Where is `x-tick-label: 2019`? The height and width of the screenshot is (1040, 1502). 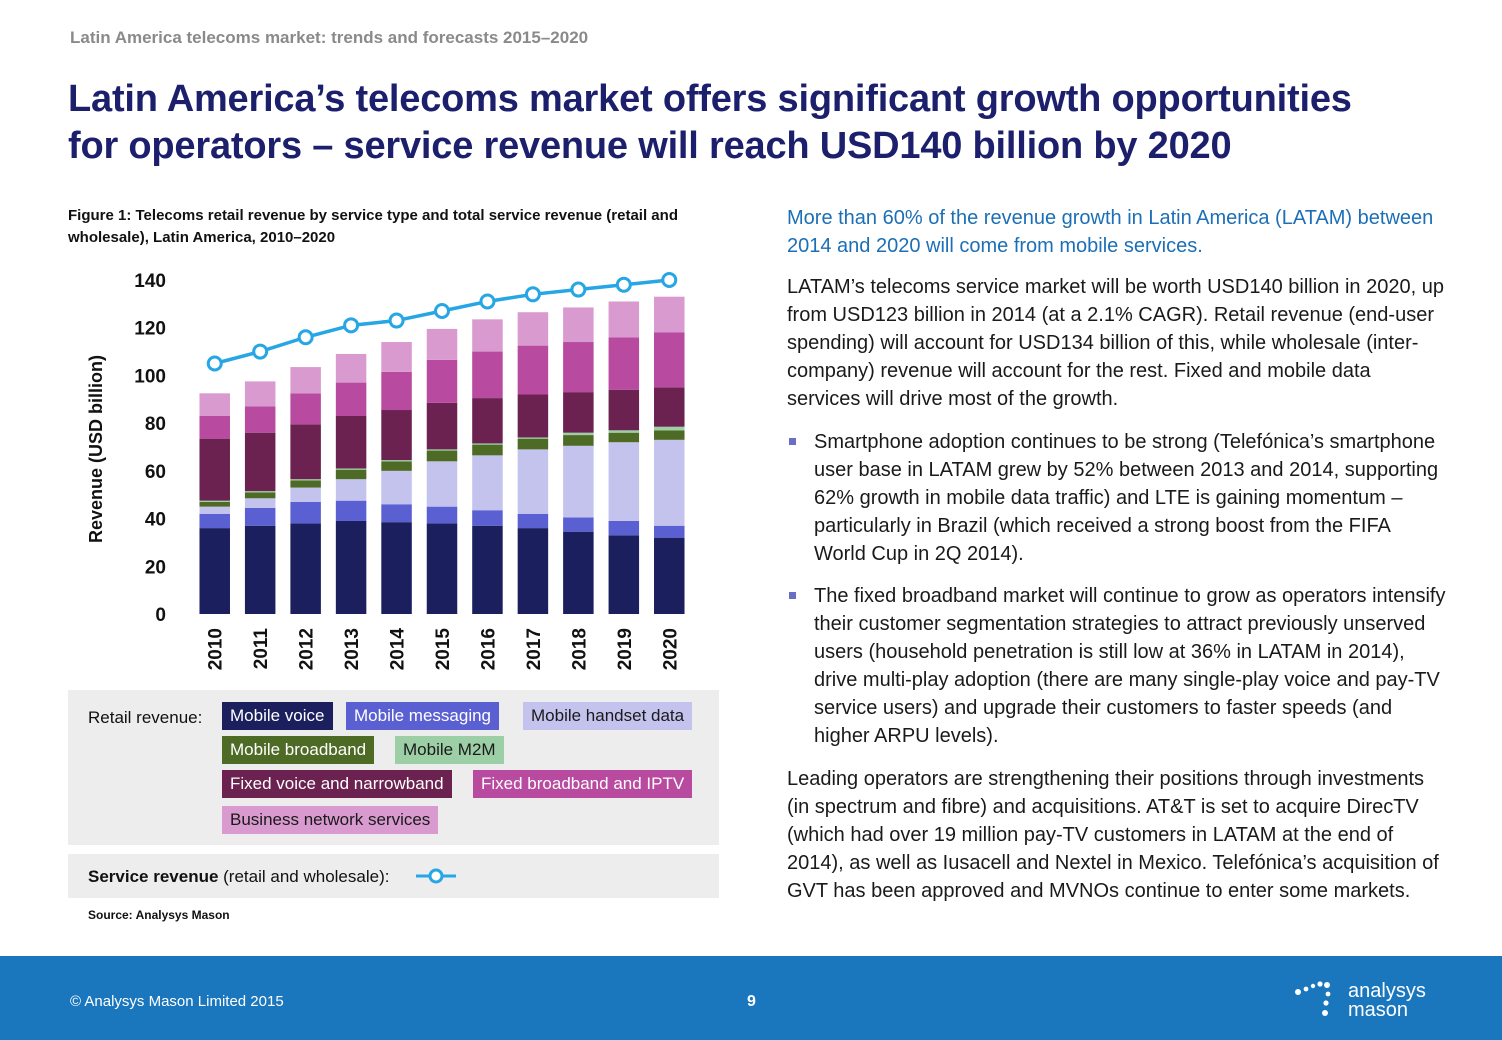
x-tick-label: 2019 is located at coordinates (625, 649).